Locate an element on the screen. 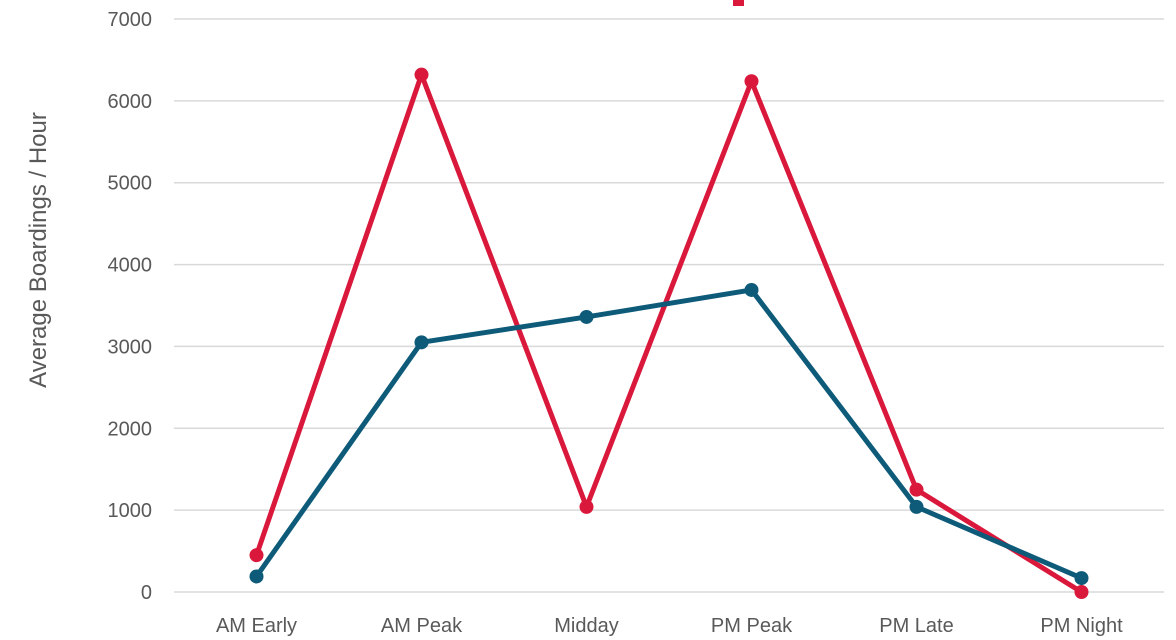  y-tick-label: 4000 is located at coordinates (130, 266).